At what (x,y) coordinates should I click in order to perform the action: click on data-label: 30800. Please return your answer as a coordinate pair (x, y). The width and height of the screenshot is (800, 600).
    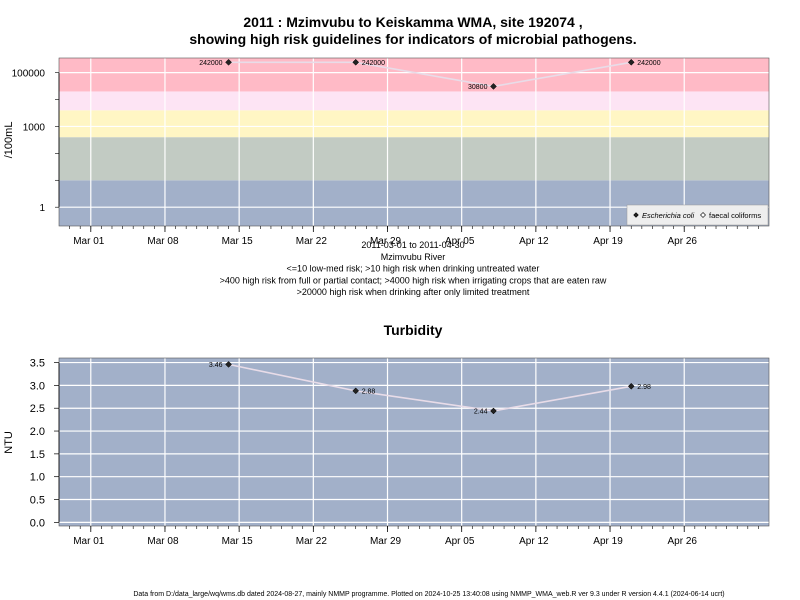
    Looking at the image, I should click on (478, 87).